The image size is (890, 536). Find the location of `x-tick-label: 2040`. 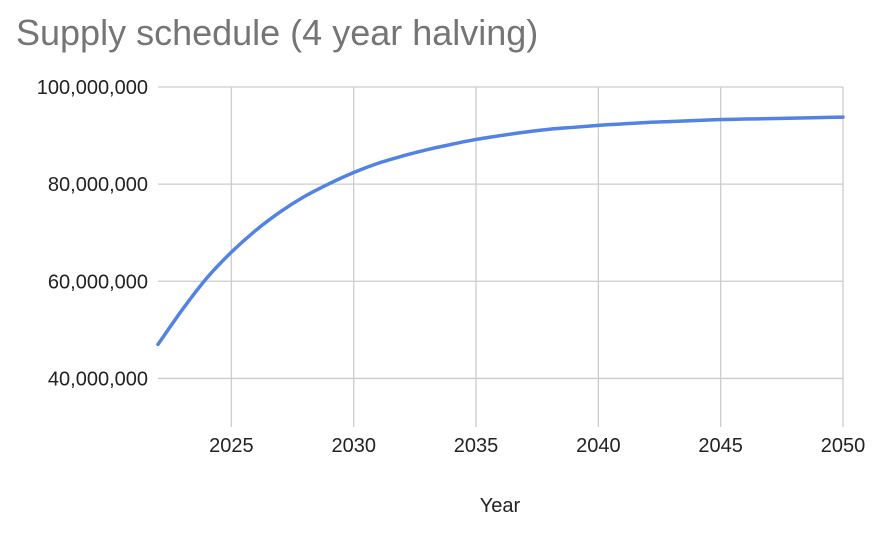

x-tick-label: 2040 is located at coordinates (598, 446).